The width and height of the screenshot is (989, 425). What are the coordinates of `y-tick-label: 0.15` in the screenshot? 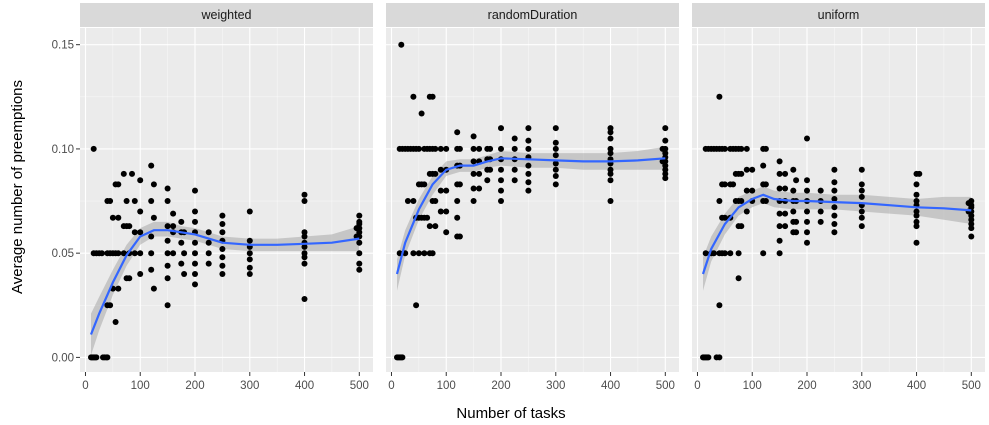 It's located at (63, 46).